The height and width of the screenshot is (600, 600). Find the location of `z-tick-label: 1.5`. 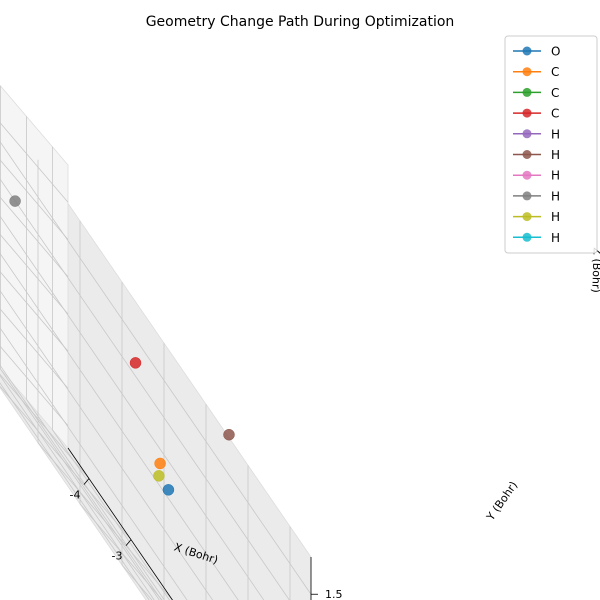

z-tick-label: 1.5 is located at coordinates (334, 594).